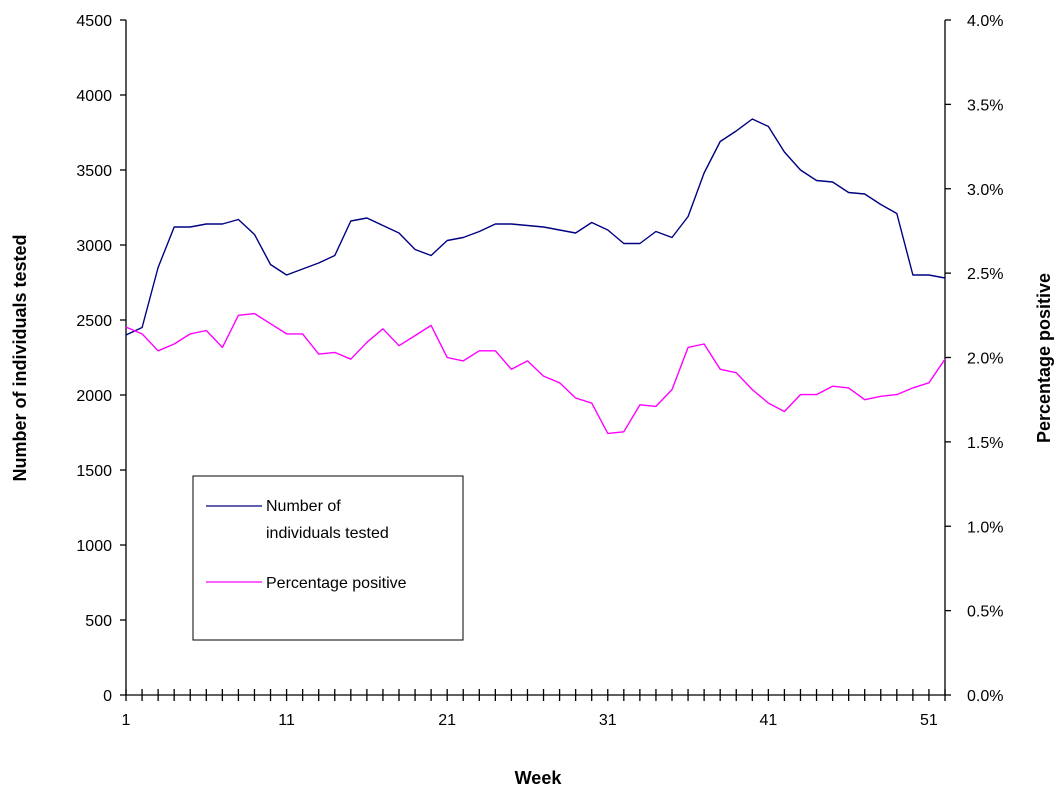 The width and height of the screenshot is (1061, 794). What do you see at coordinates (94, 246) in the screenshot?
I see `y-left-tick-label: 3000` at bounding box center [94, 246].